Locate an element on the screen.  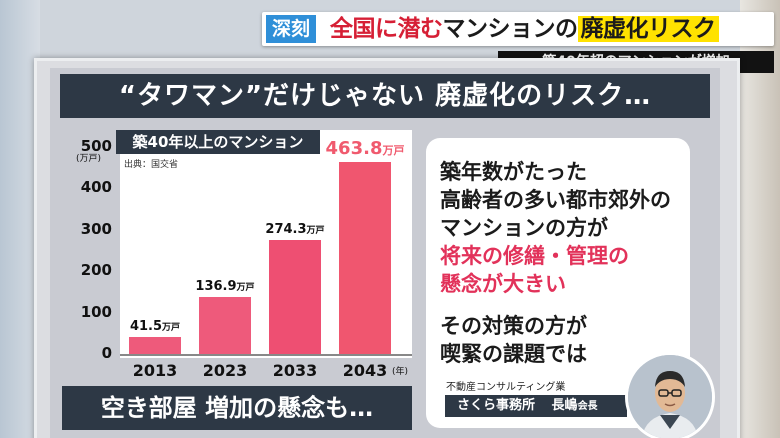
caption-title-black: マンションの is located at coordinates (510, 29).